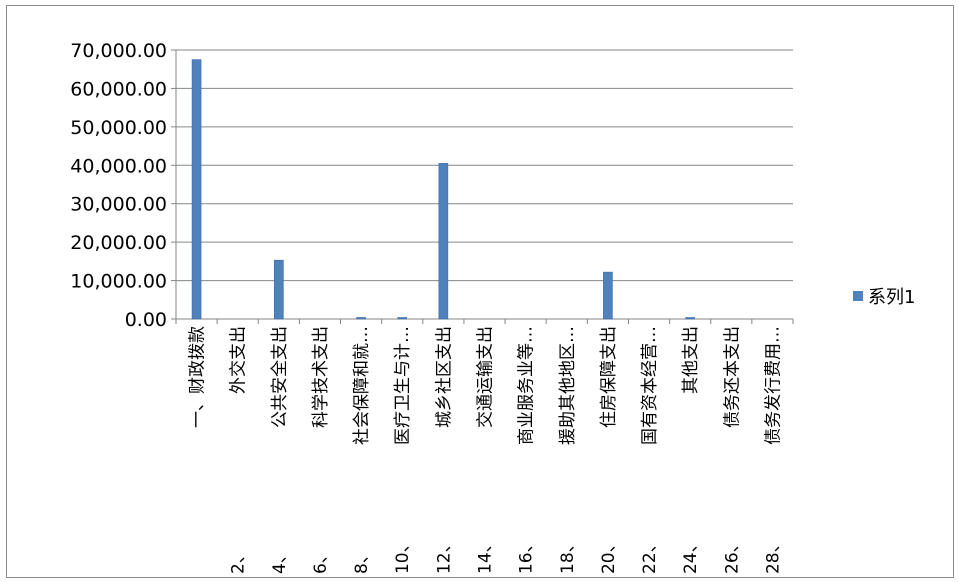 The height and width of the screenshot is (582, 959). What do you see at coordinates (486, 554) in the screenshot?
I see `x-tick-label-prefix: 14、` at bounding box center [486, 554].